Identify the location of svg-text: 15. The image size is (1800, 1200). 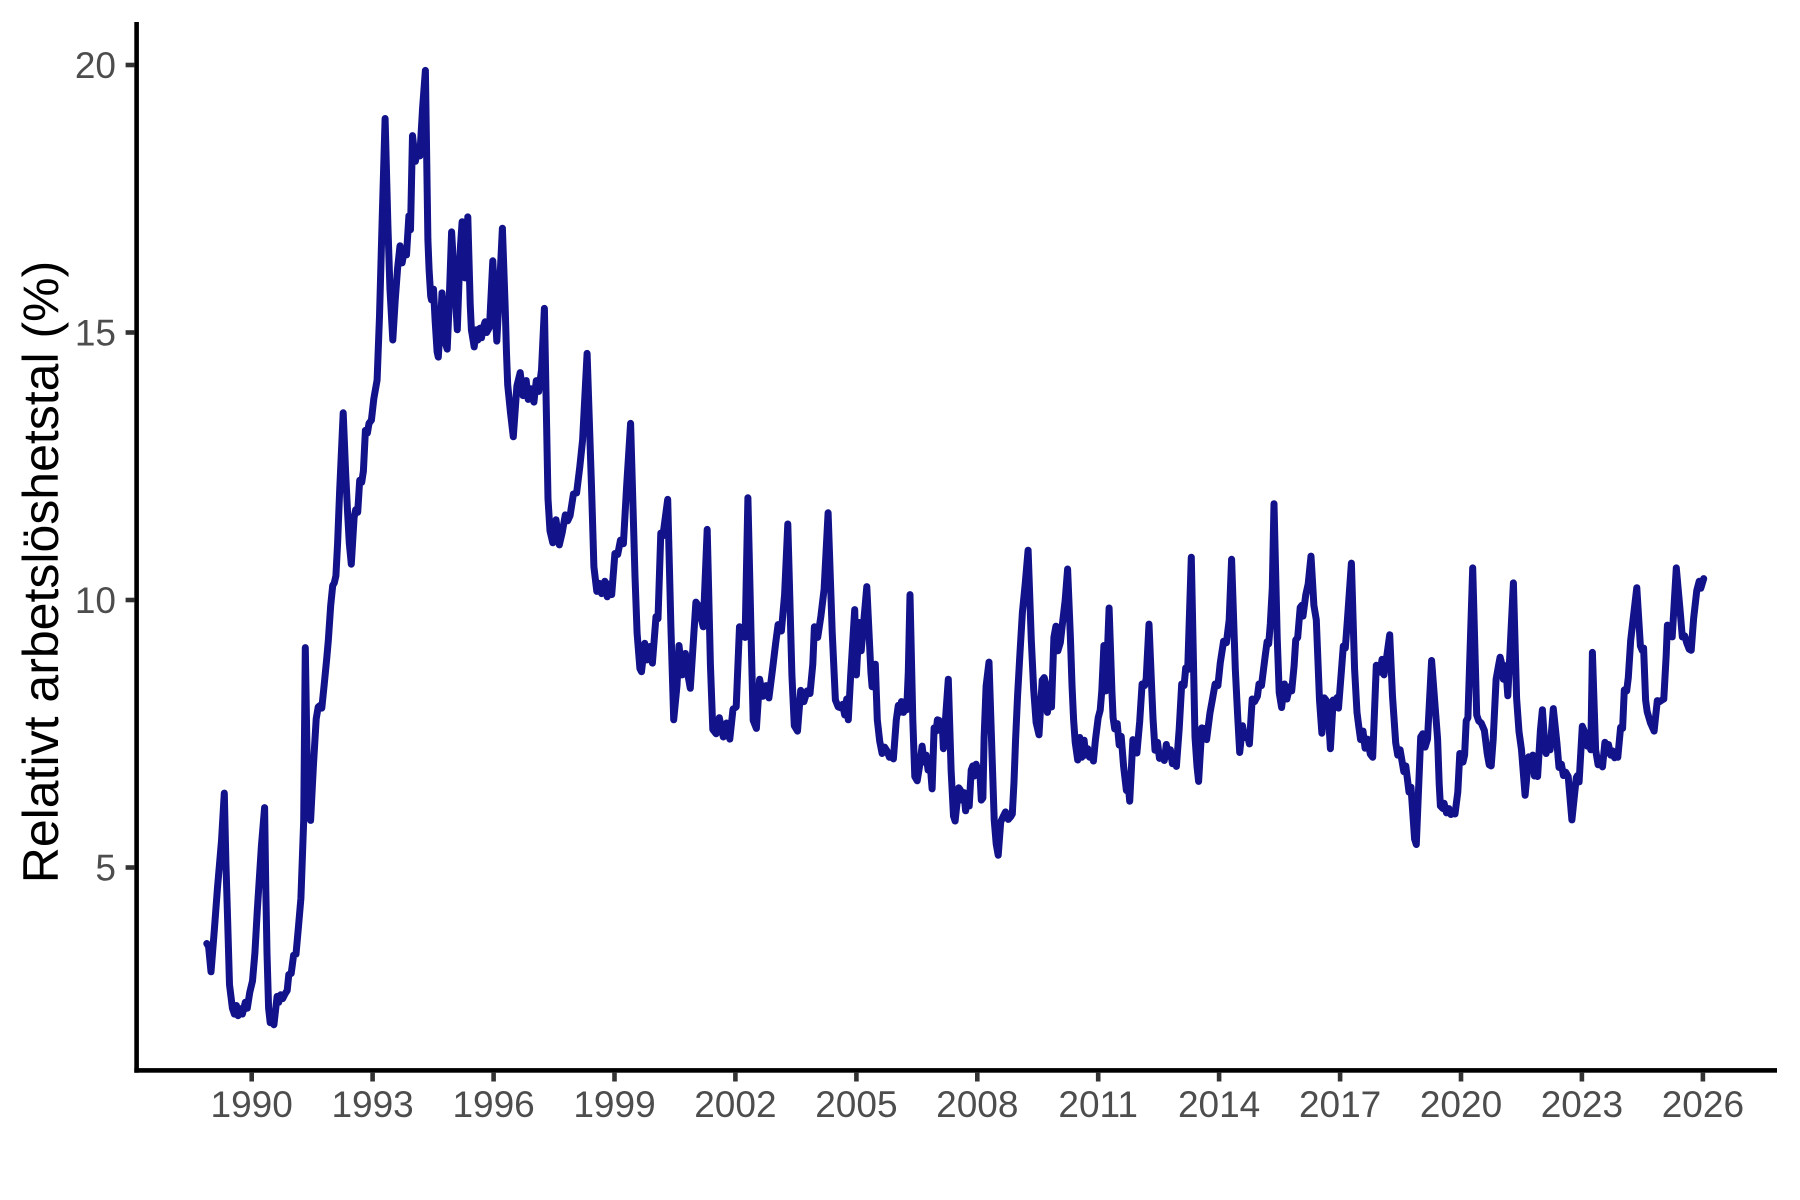
(95, 333).